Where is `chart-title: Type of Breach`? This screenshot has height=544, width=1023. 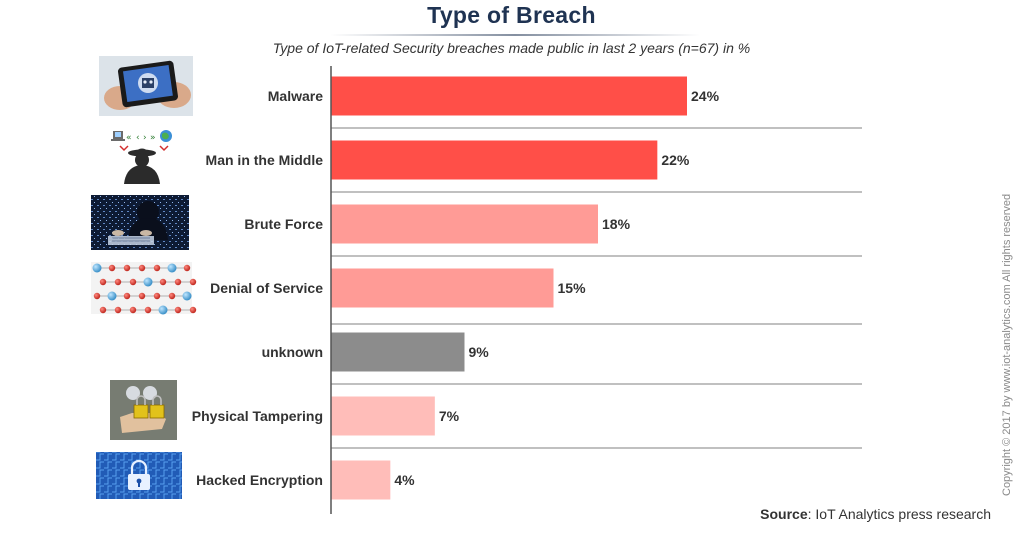
chart-title: Type of Breach is located at coordinates (511, 15).